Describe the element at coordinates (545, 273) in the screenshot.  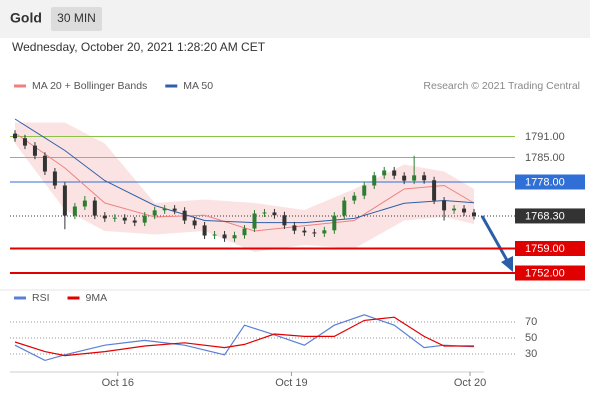
I see `level-label: 1752.00` at that location.